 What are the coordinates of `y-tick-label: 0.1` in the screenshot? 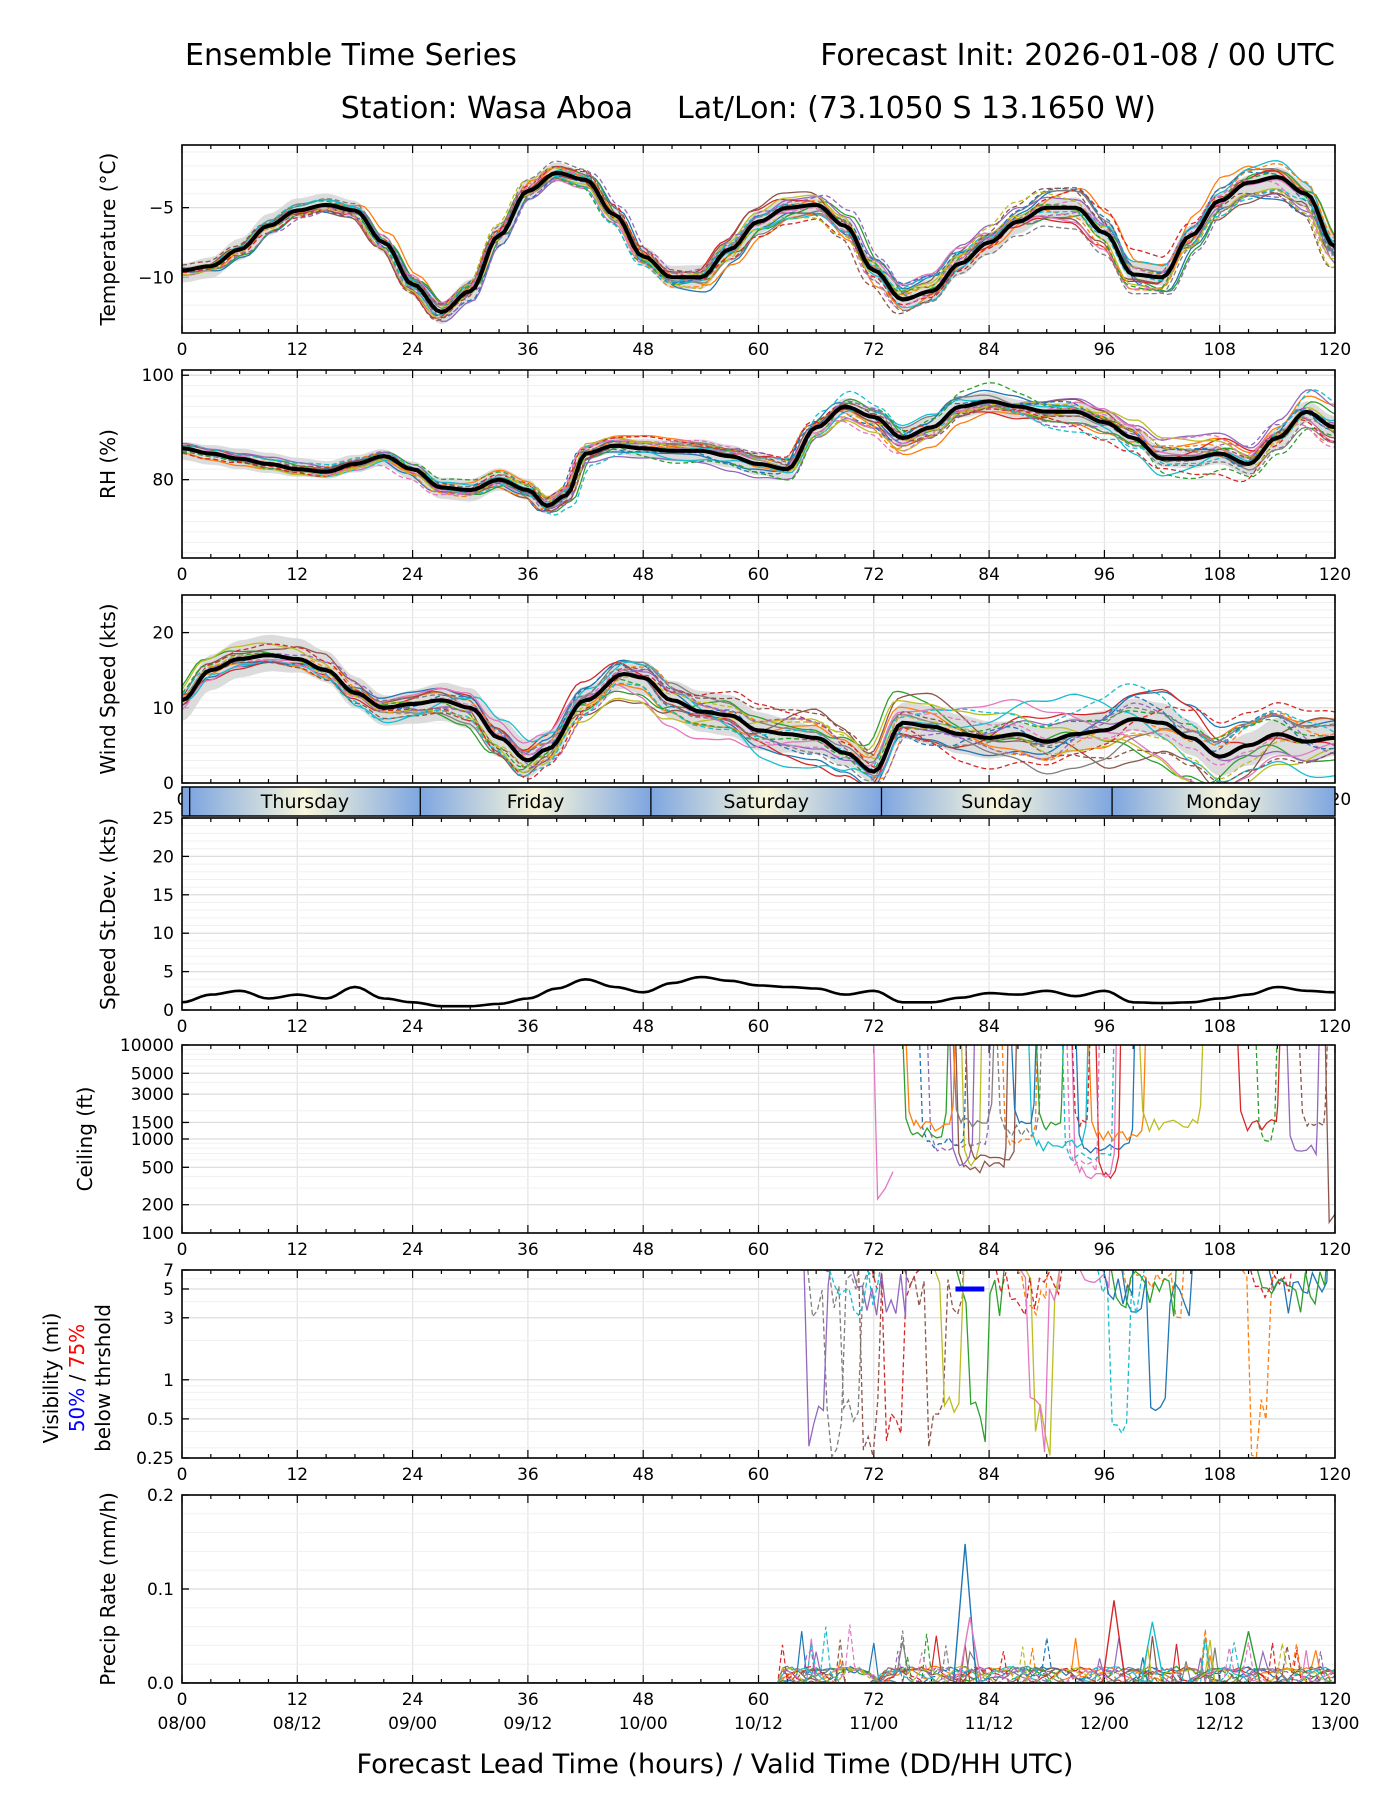 It's located at (160, 1590).